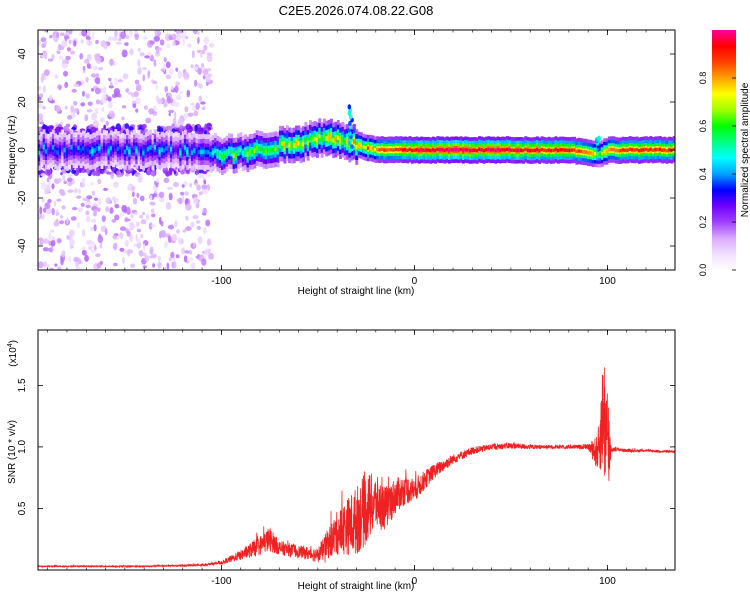  Describe the element at coordinates (607, 281) in the screenshot. I see `spectrogram-x-tick-label: 100` at that location.